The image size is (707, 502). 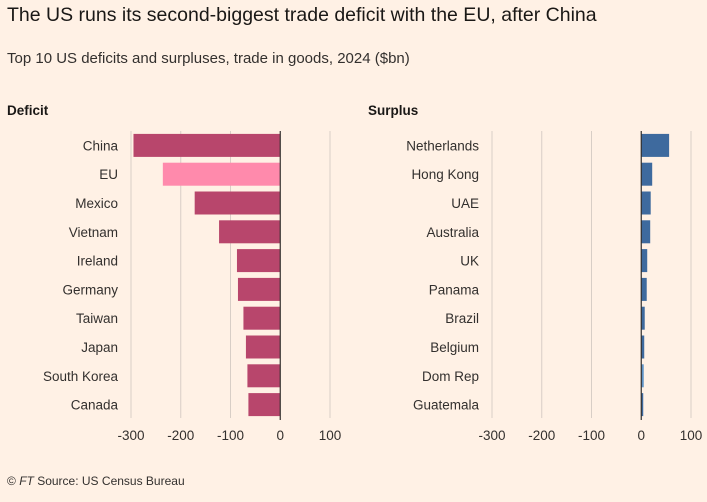 What do you see at coordinates (97, 318) in the screenshot?
I see `deficit-category-label: Taiwan` at bounding box center [97, 318].